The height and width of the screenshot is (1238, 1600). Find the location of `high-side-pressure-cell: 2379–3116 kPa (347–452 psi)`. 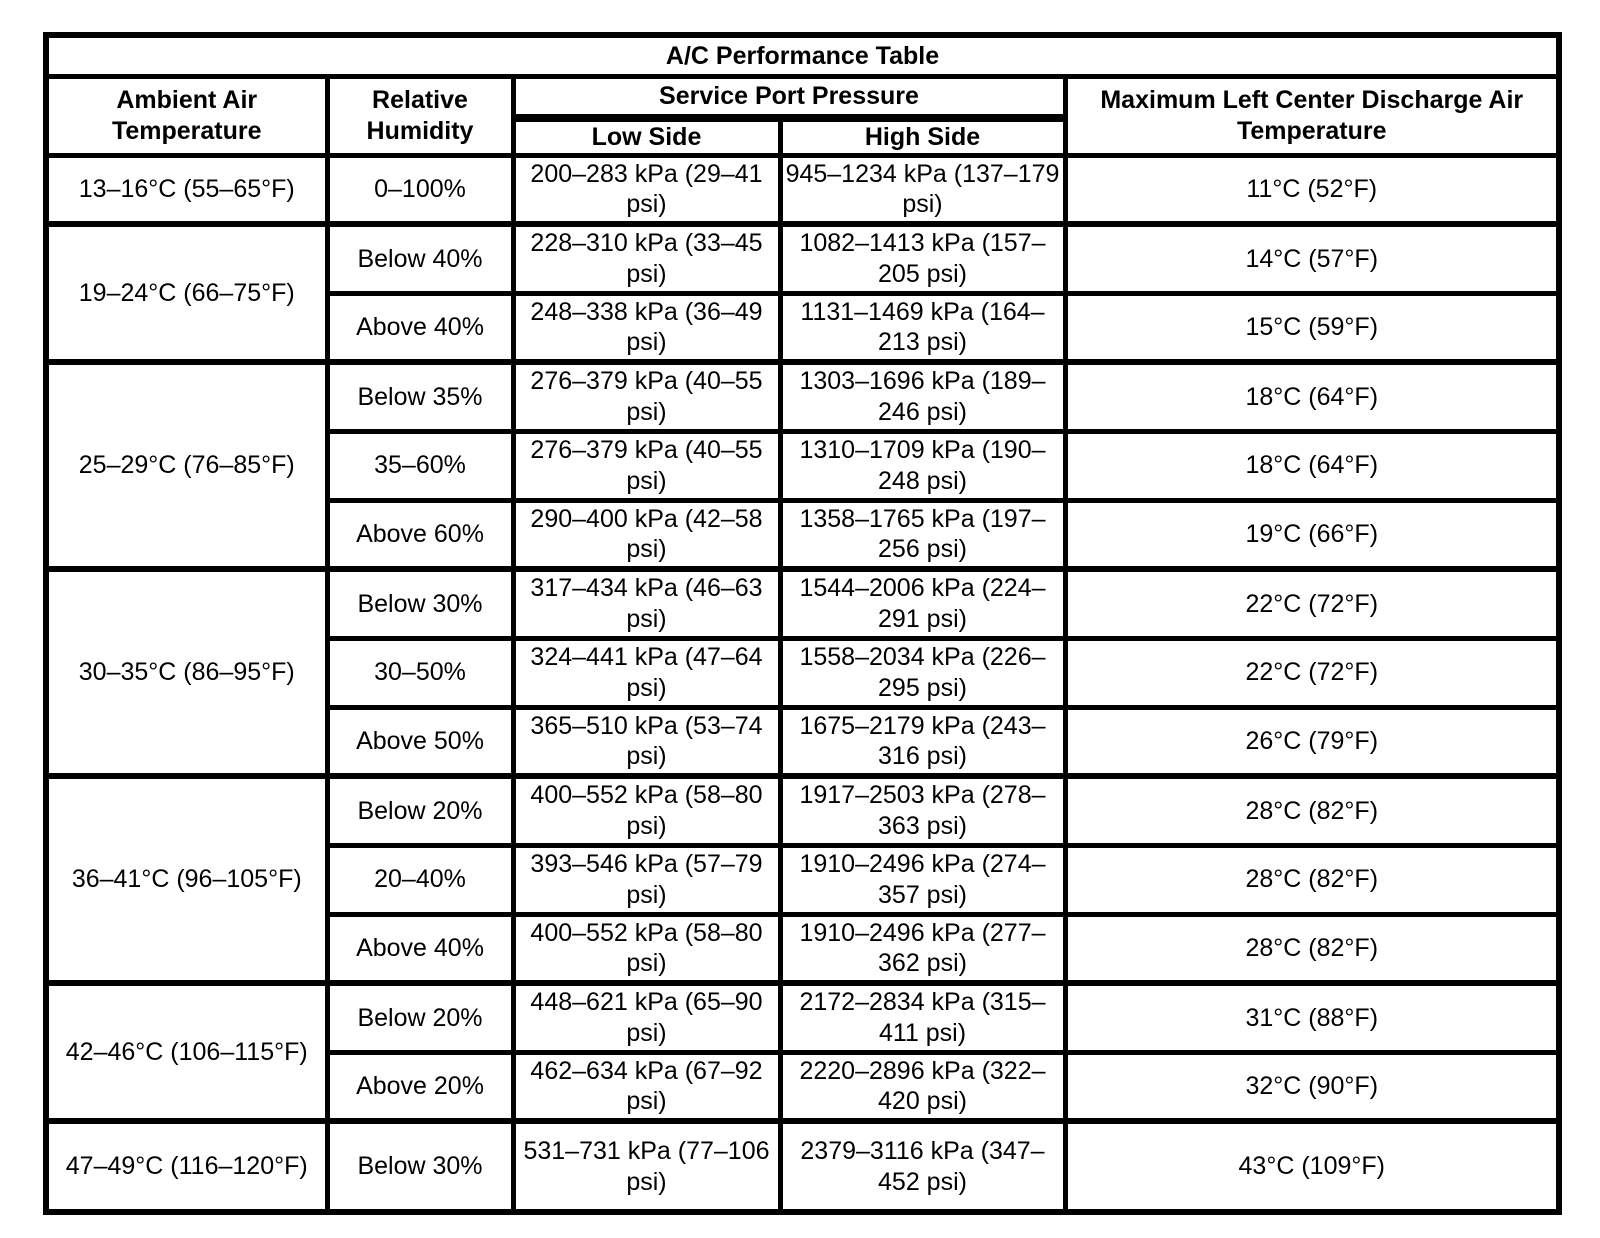

high-side-pressure-cell: 2379–3116 kPa (347–452 psi) is located at coordinates (922, 1166).